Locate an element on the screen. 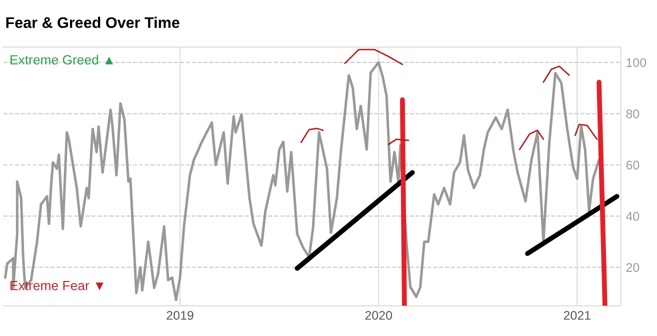  x-tick-label: 2019 is located at coordinates (180, 315).